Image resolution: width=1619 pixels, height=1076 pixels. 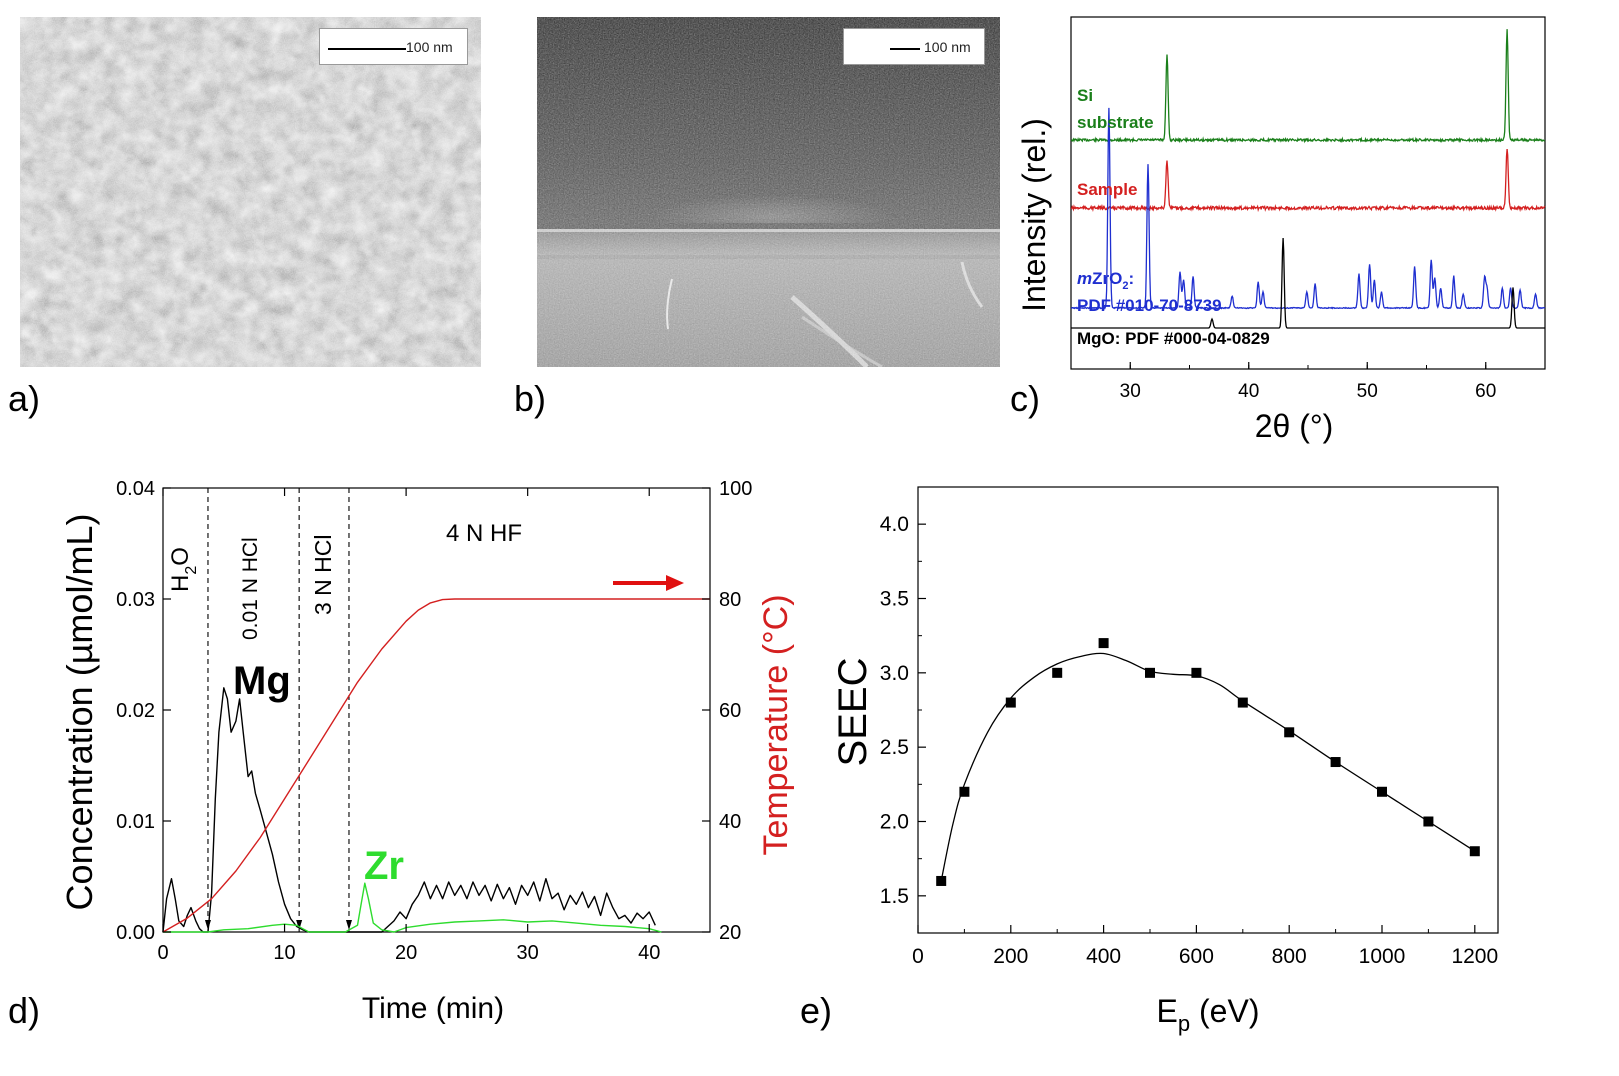 I want to click on sem-cross-section-image: 100 nm, so click(x=768, y=192).